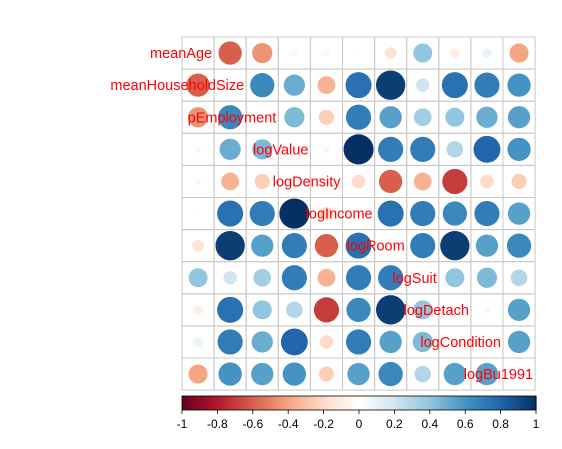 This screenshot has width=562, height=449. I want to click on correlation-circle-logBu1991-logCondition, so click(487, 374).